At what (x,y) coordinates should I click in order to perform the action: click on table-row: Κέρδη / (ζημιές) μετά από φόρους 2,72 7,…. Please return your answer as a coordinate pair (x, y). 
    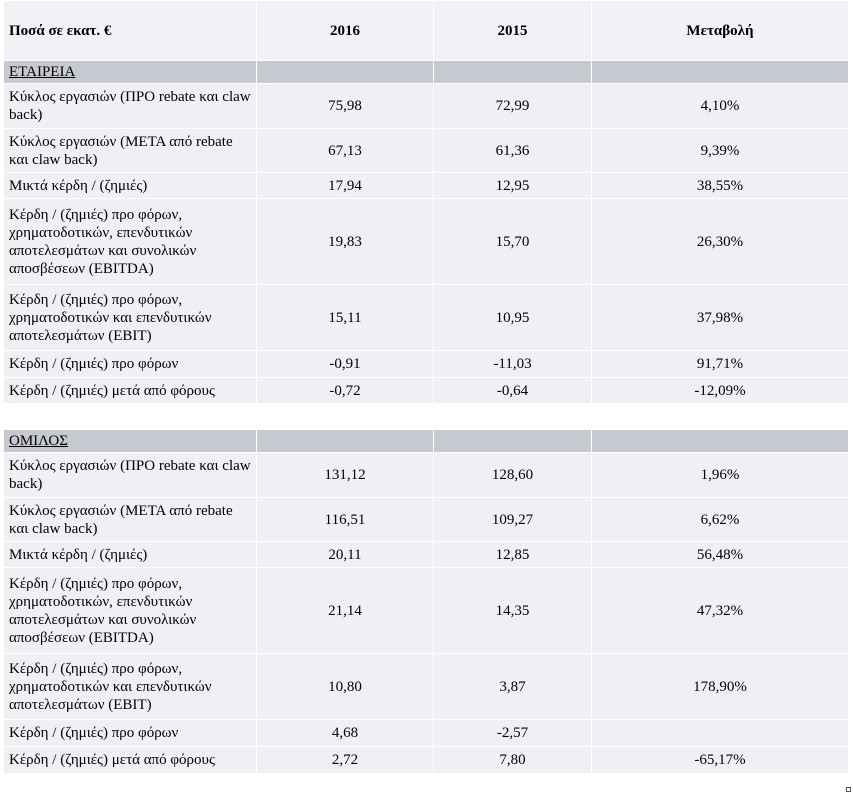
    Looking at the image, I should click on (426, 760).